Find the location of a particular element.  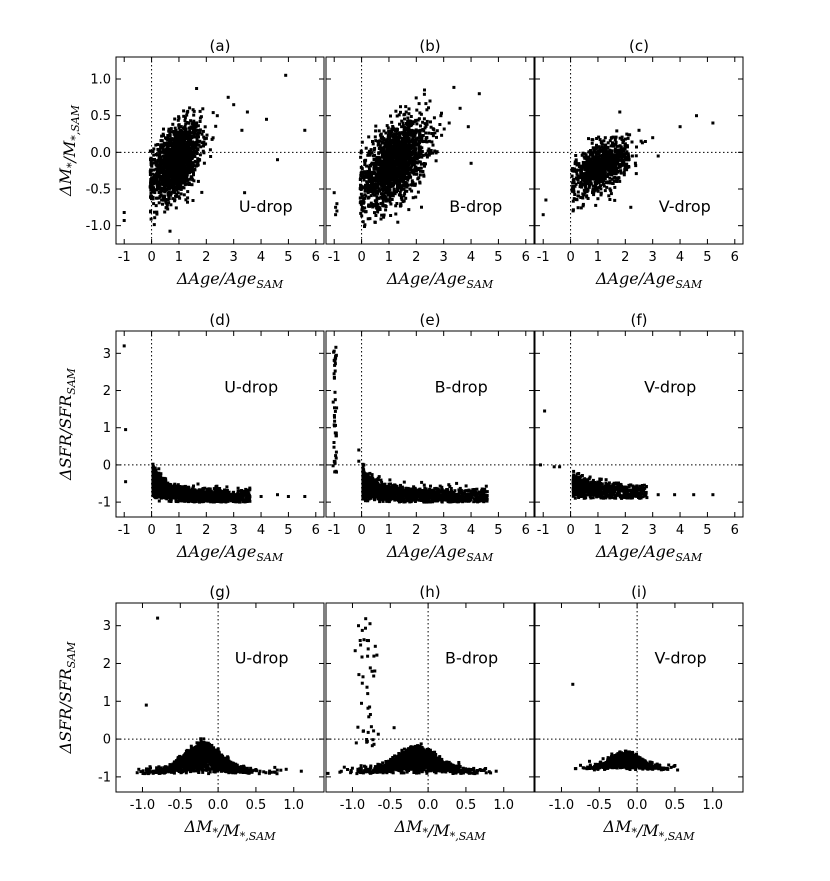

panel-title: (a) is located at coordinates (220, 46).